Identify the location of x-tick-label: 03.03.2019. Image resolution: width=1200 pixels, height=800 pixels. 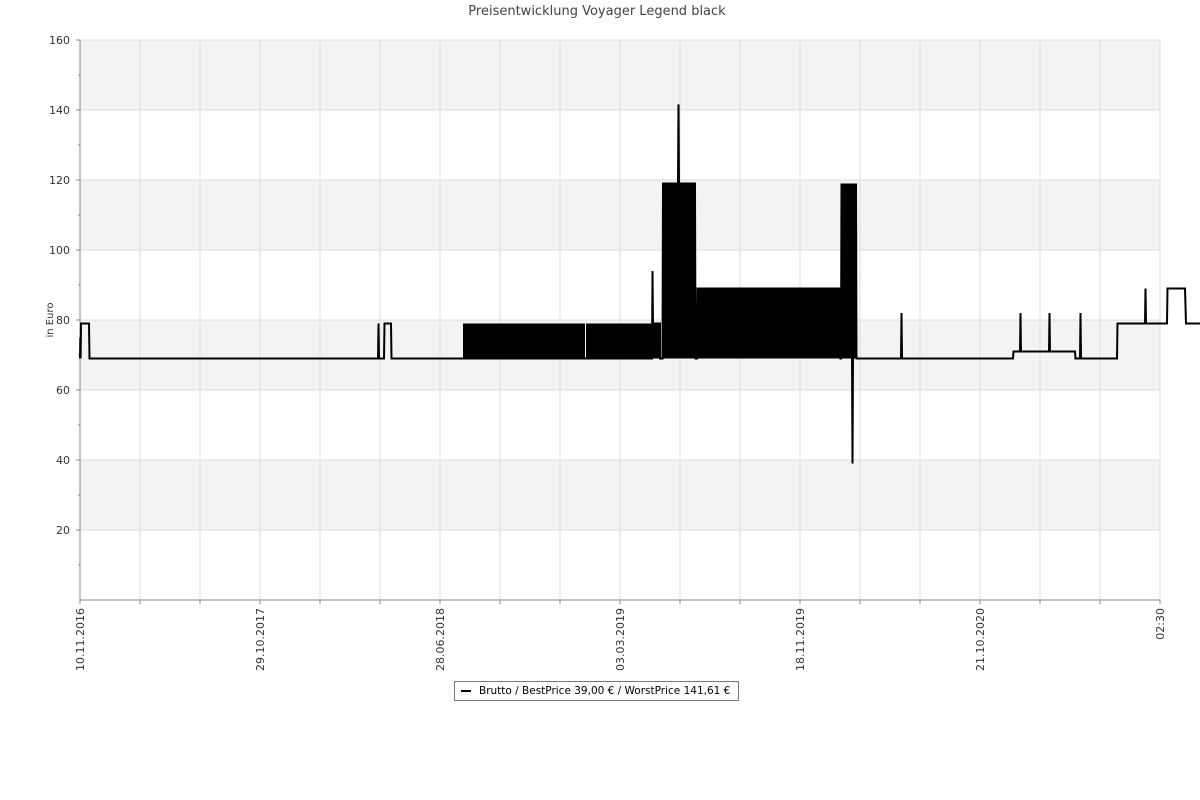
(620, 639).